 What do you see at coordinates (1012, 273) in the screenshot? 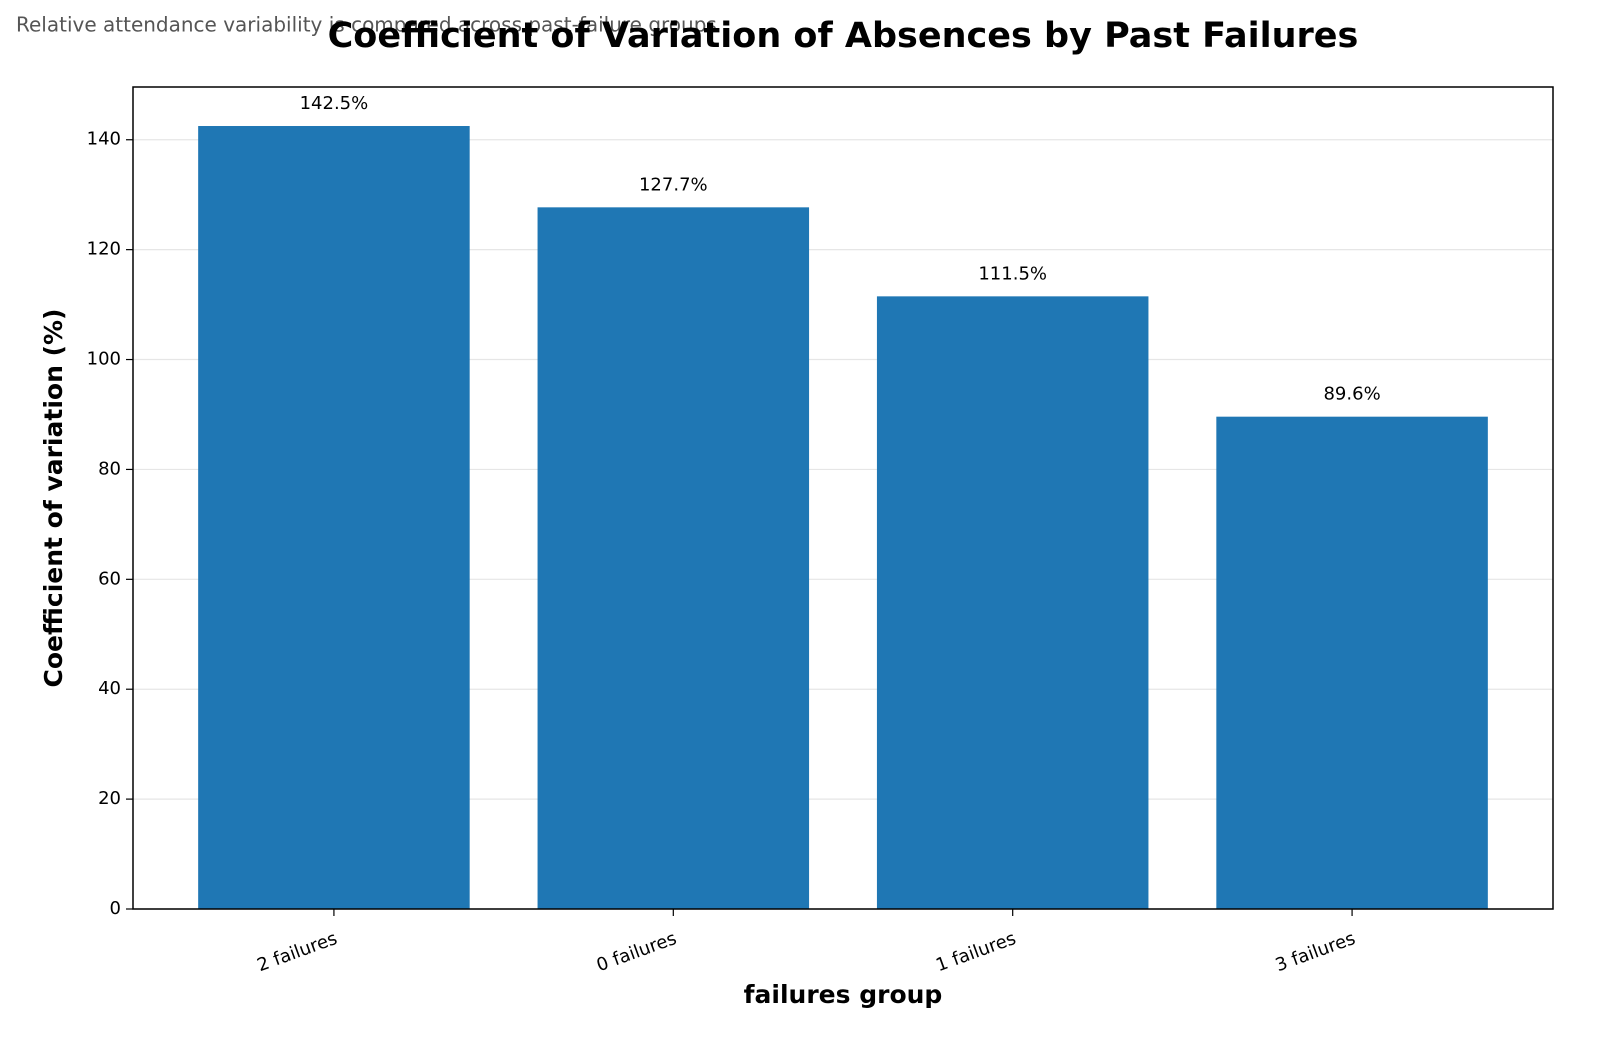
I see `value-label: 111.5%` at bounding box center [1012, 273].